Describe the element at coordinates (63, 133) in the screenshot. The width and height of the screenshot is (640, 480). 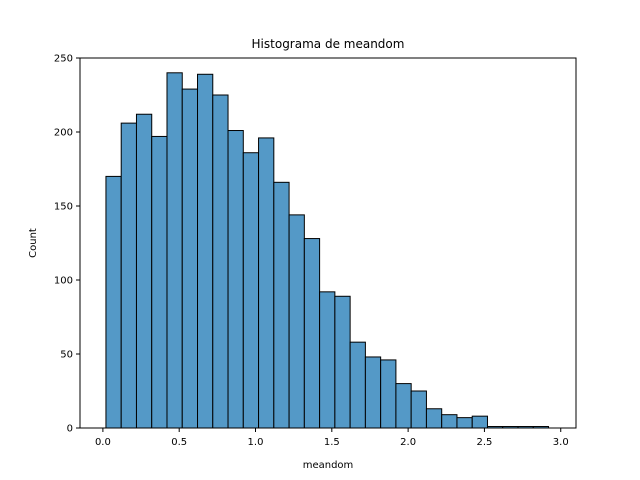
I see `y-tick-label: 200` at that location.